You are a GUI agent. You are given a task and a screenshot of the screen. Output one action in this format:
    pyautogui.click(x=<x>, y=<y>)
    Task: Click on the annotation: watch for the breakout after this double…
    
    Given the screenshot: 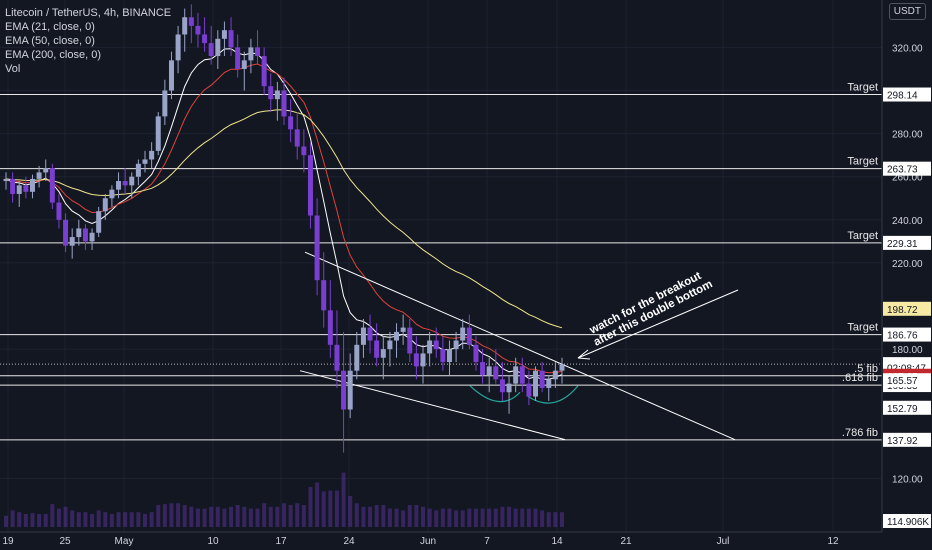 What is the action you would take?
    pyautogui.click(x=658, y=315)
    